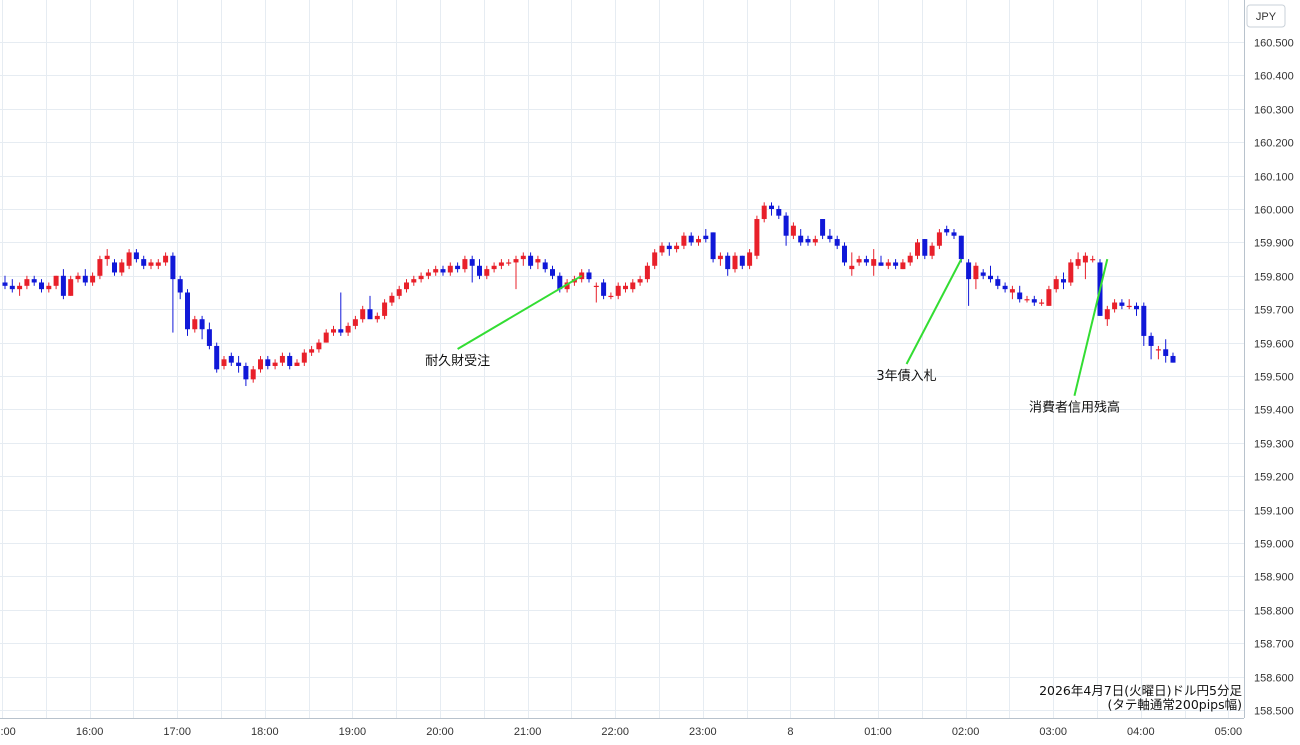 This screenshot has width=1300, height=745. Describe the element at coordinates (1266, 17) in the screenshot. I see `currency-label: JPY` at that location.